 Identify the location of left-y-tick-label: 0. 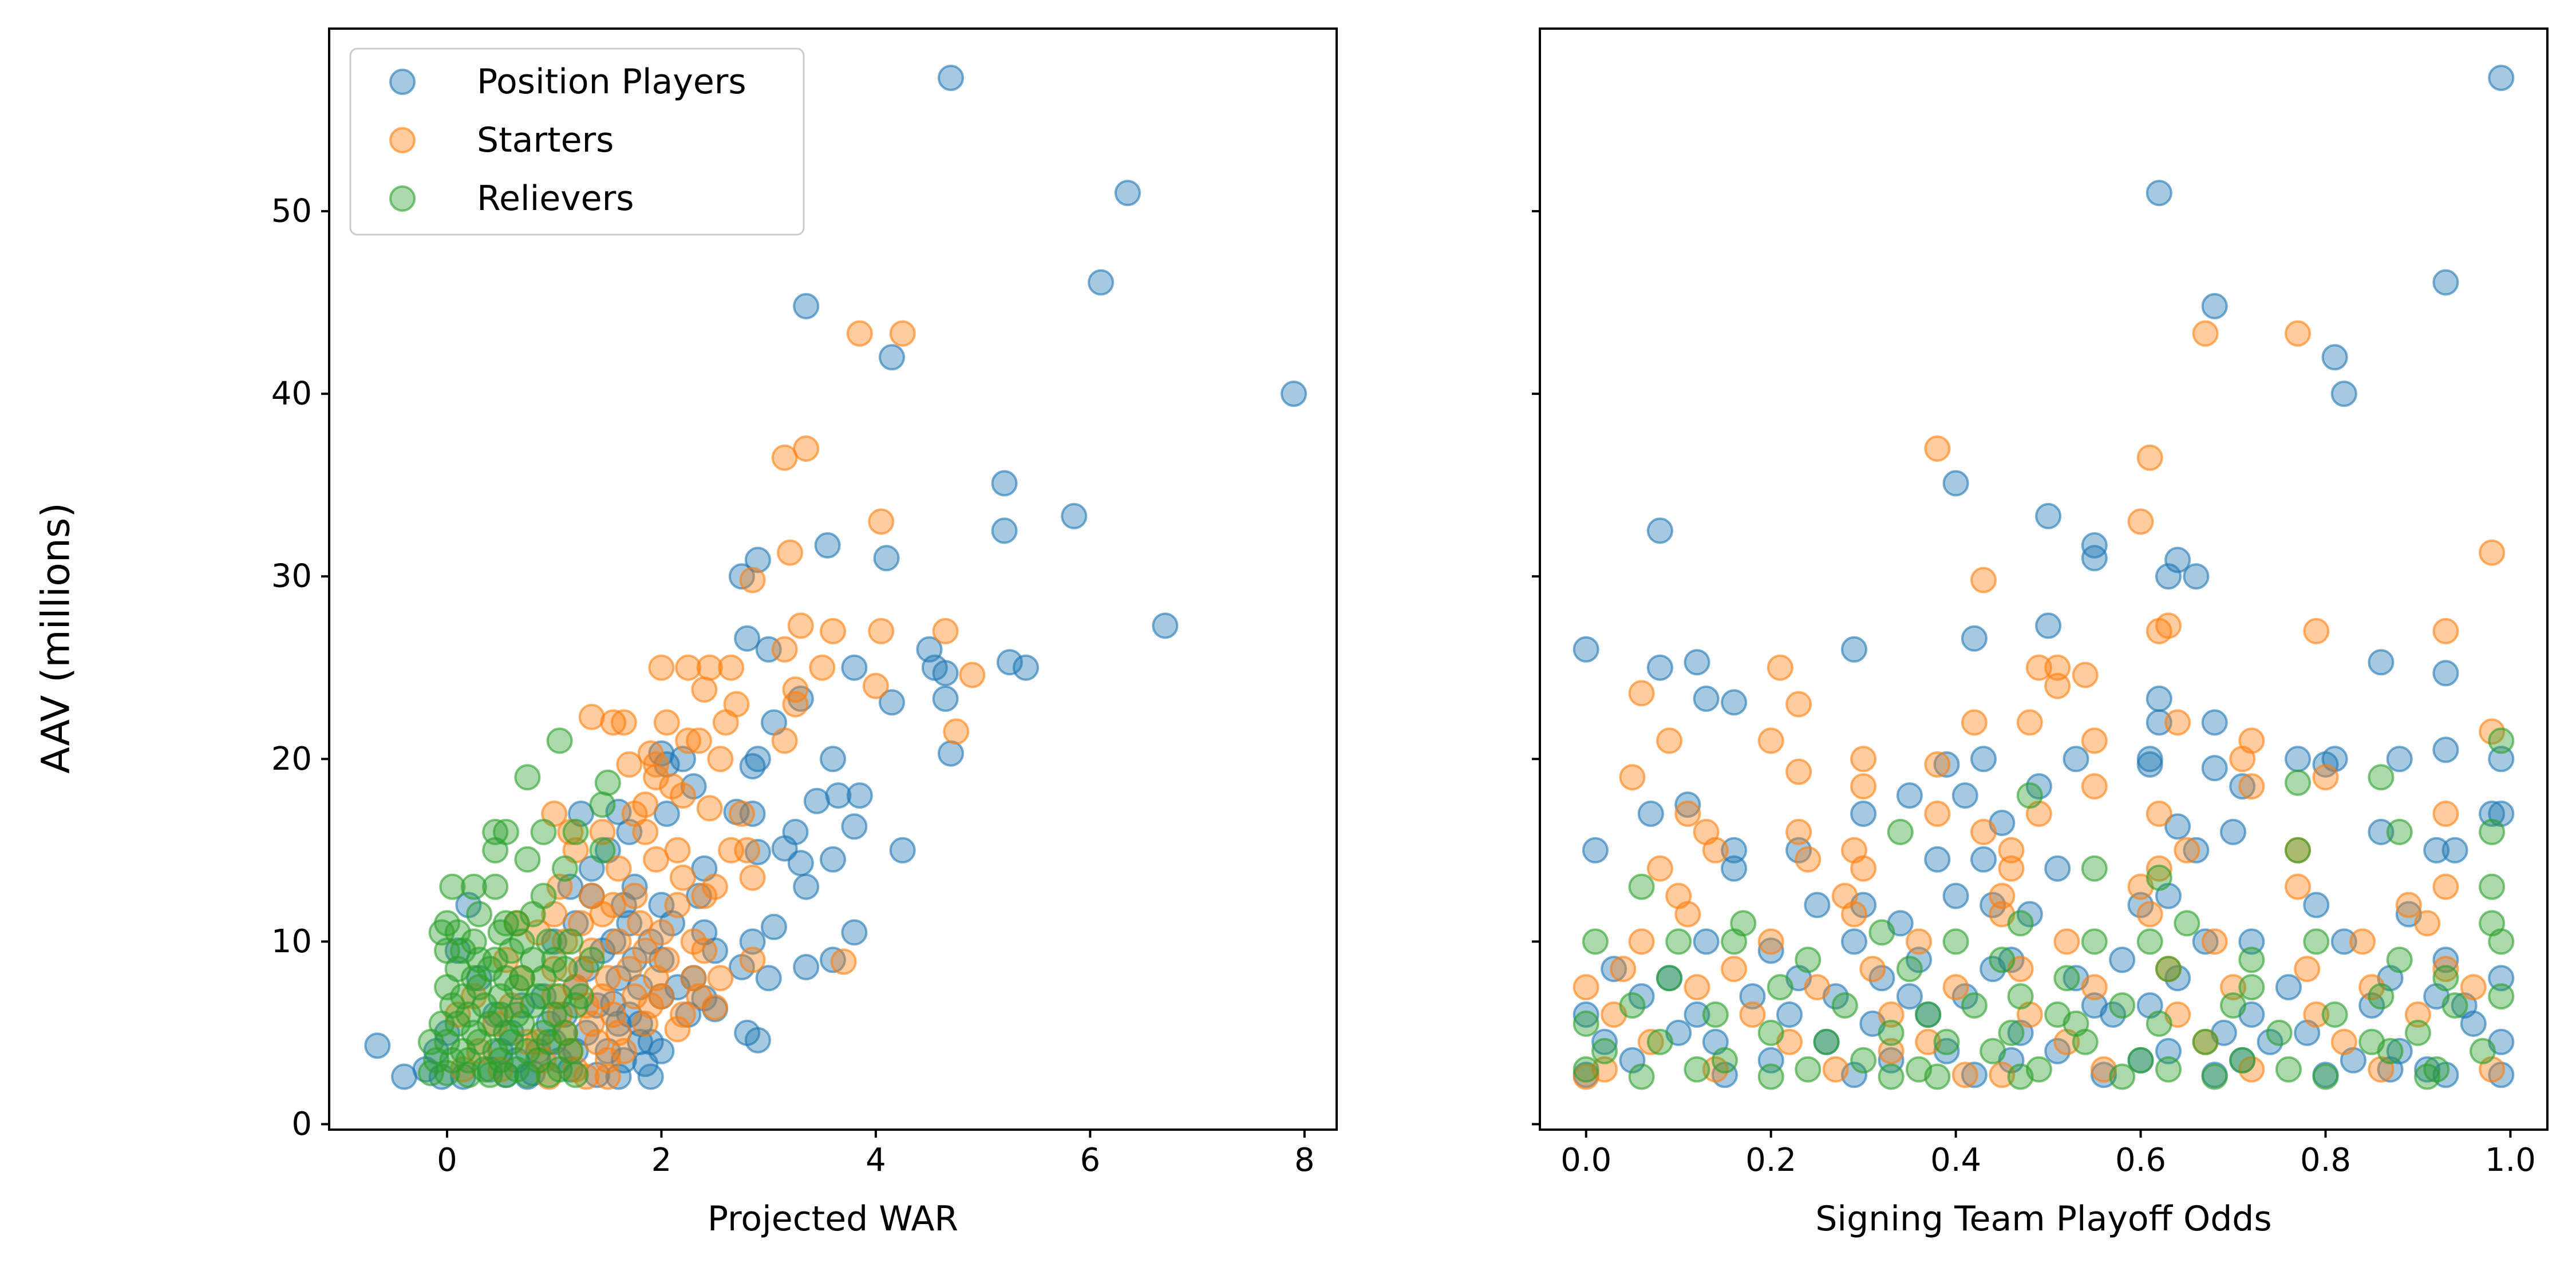
(301, 1124).